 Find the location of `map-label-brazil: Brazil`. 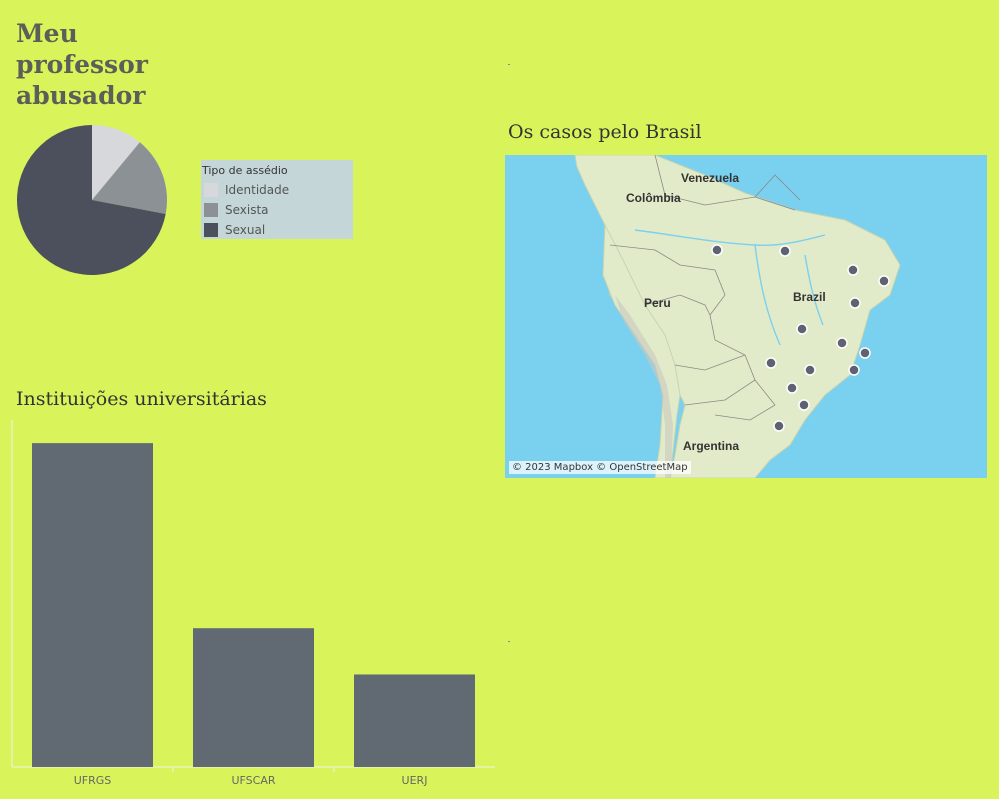

map-label-brazil: Brazil is located at coordinates (809, 297).